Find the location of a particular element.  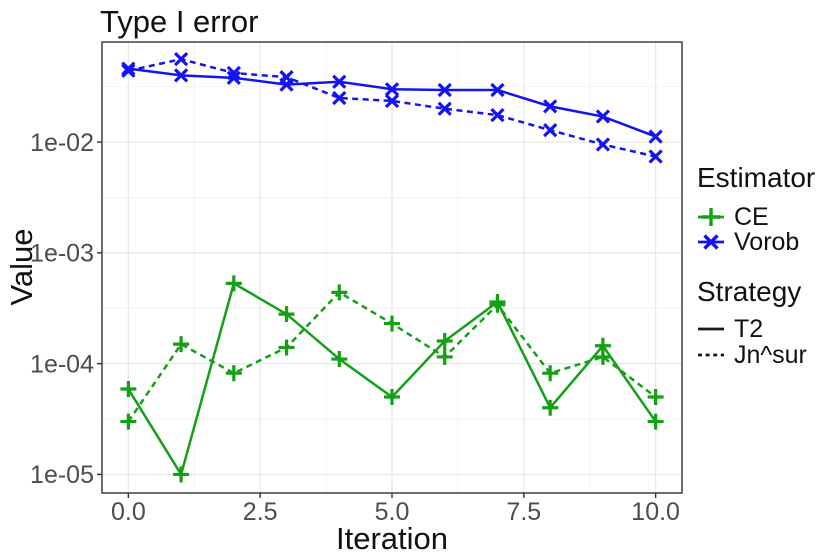

x-tick-label: 10.0 is located at coordinates (655, 512).